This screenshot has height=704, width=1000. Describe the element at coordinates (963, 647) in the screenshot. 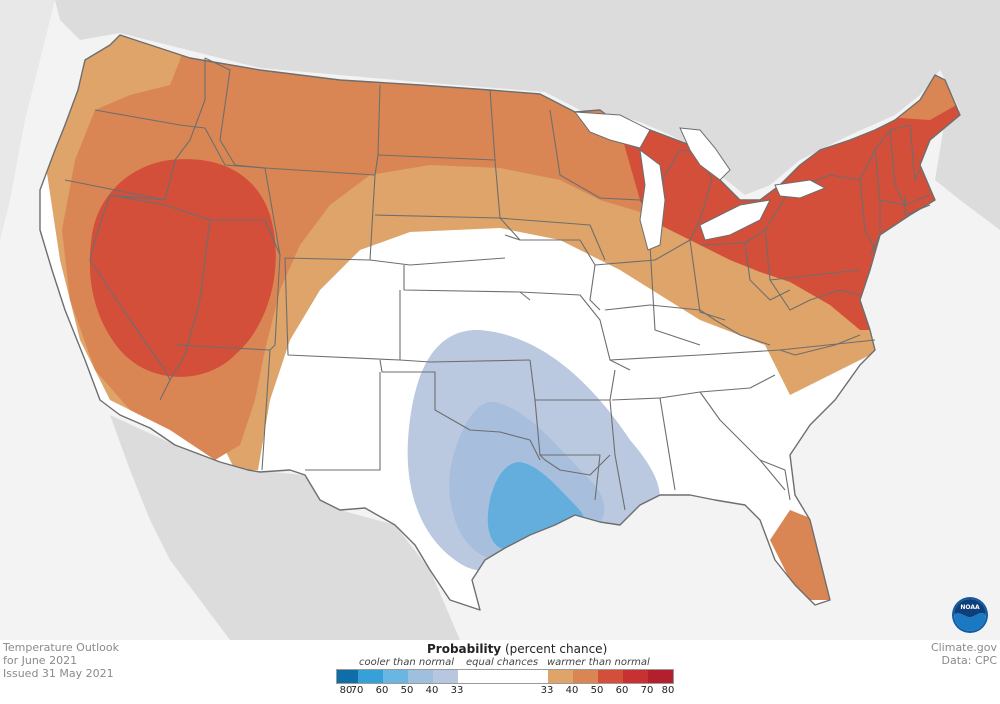

I see `credit-site: Climate.gov` at that location.